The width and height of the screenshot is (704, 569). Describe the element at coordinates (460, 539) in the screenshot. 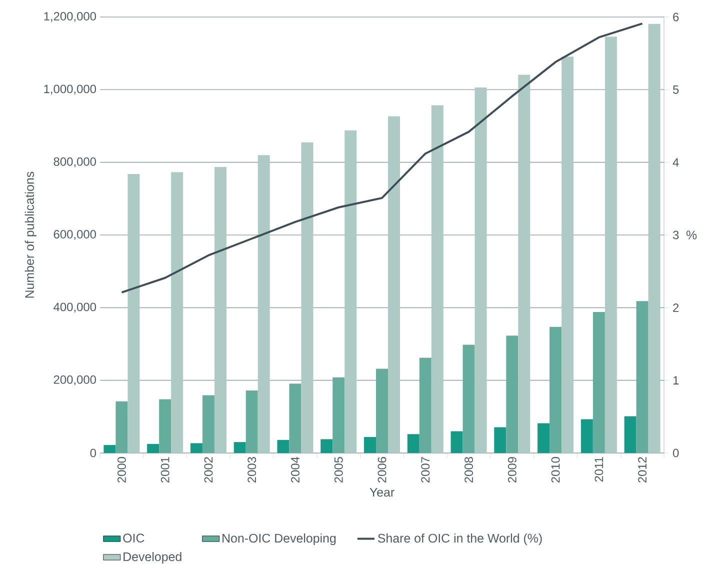

I see `legend-label: Share of OIC in the World (%)` at that location.